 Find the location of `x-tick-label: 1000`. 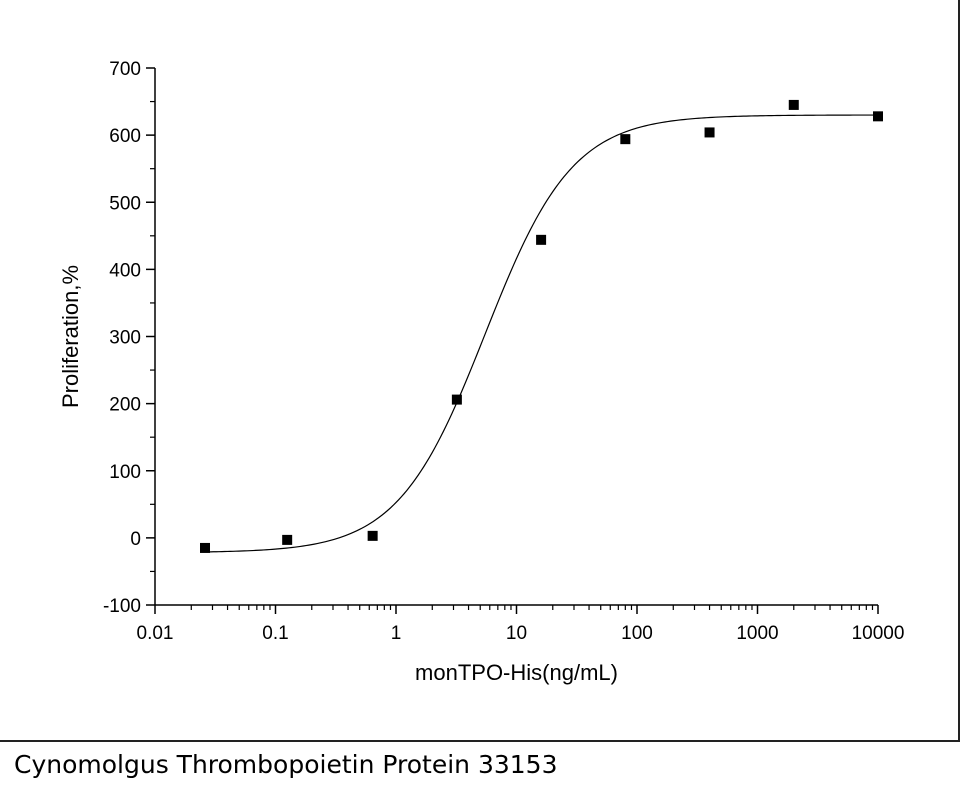

x-tick-label: 1000 is located at coordinates (757, 633).